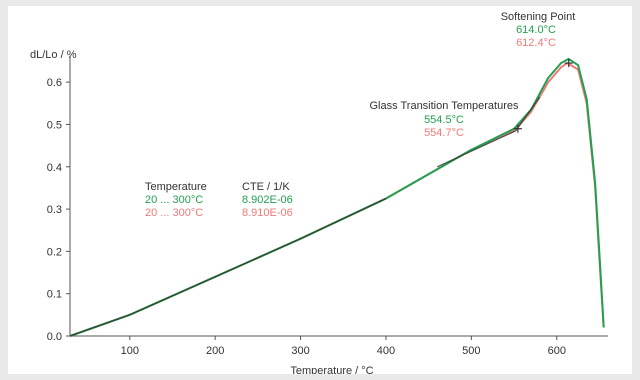  Describe the element at coordinates (543, 96) in the screenshot. I see `marker-layer` at that location.